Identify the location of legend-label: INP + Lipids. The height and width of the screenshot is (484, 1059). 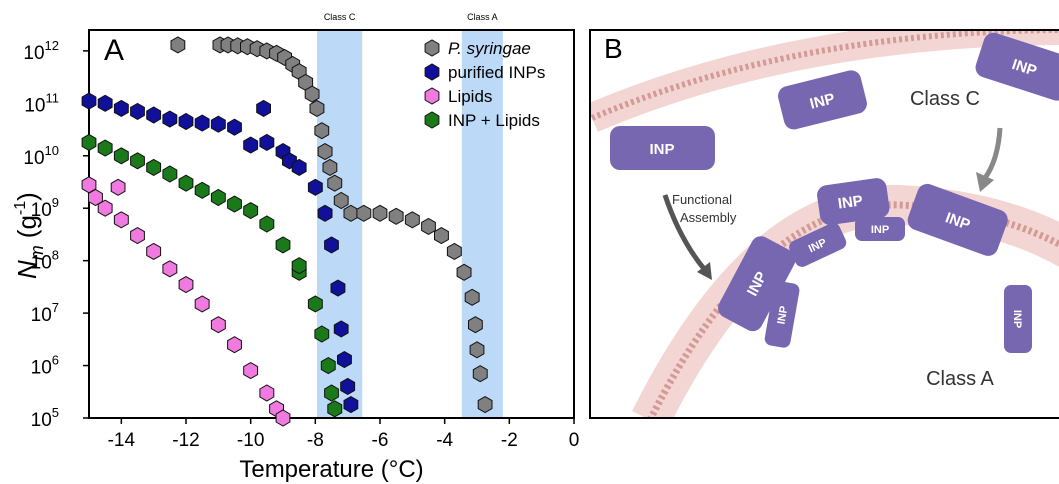
(494, 120).